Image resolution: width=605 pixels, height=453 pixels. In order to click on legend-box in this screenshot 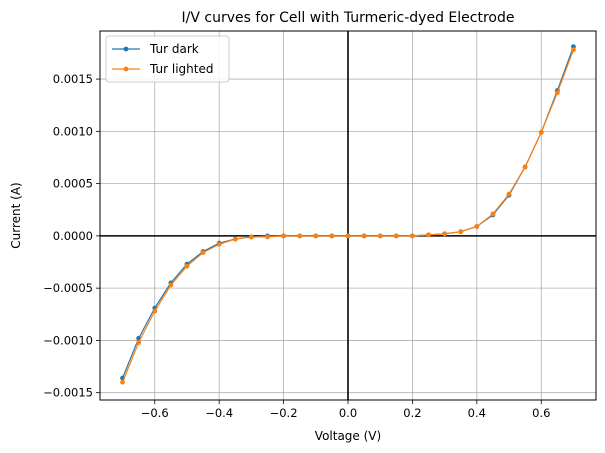, I will do `click(167, 59)`.